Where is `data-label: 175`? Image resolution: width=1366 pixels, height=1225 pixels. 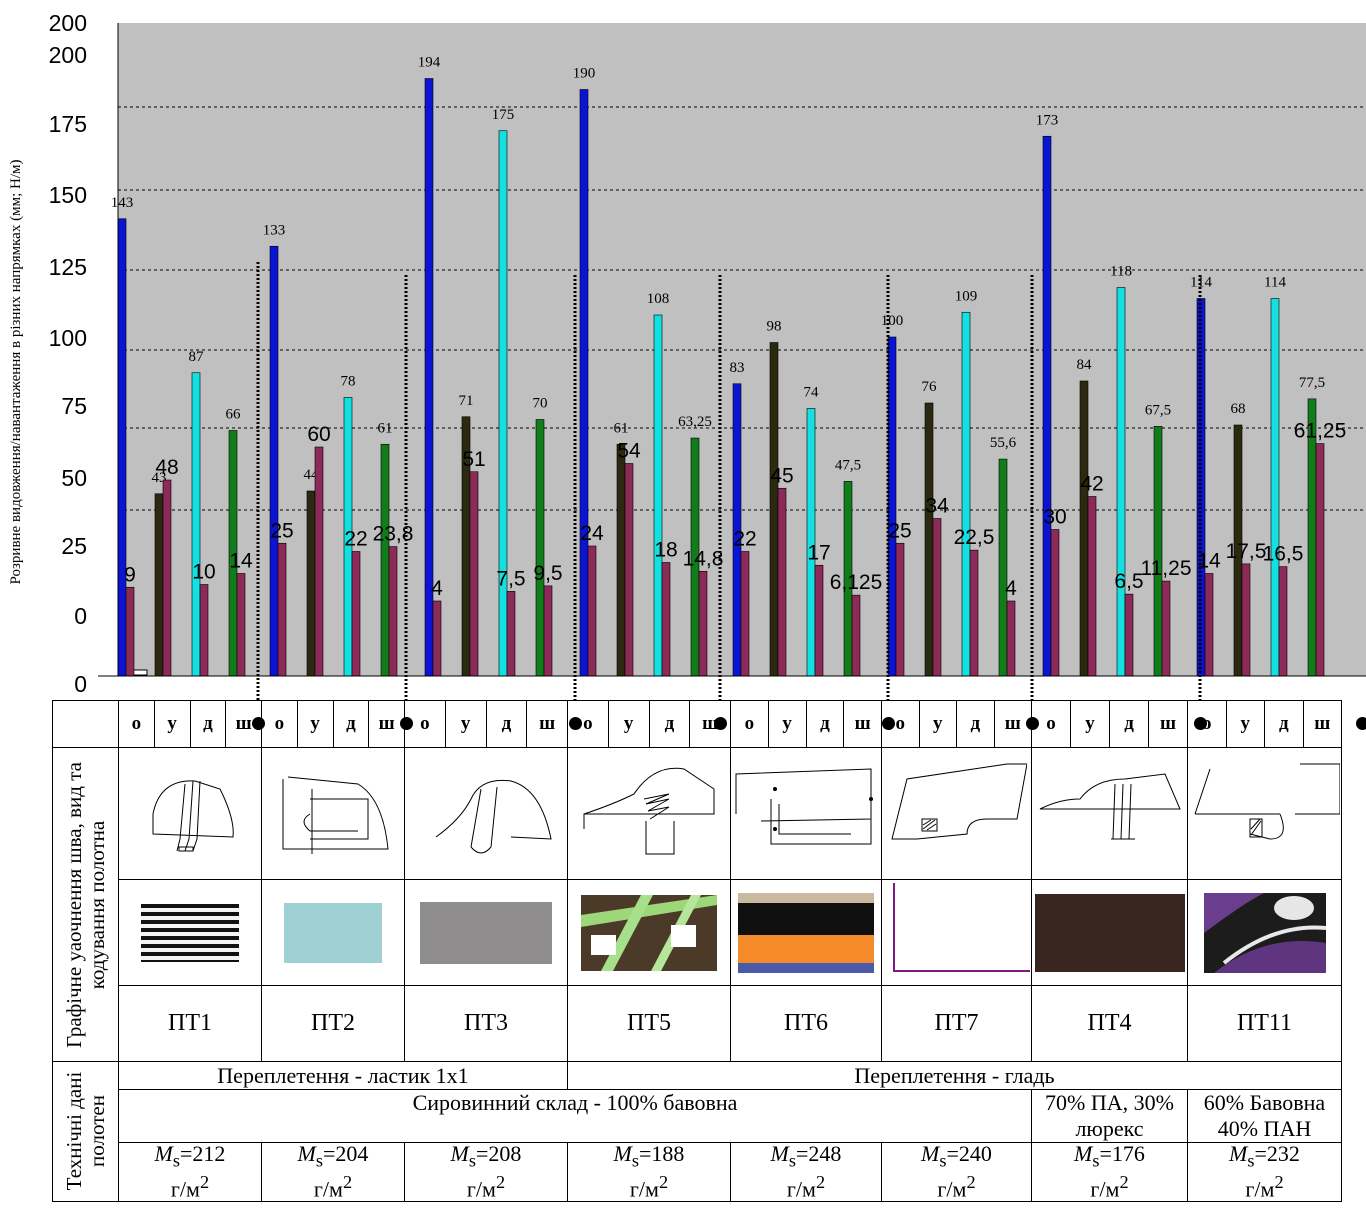 data-label: 175 is located at coordinates (503, 115).